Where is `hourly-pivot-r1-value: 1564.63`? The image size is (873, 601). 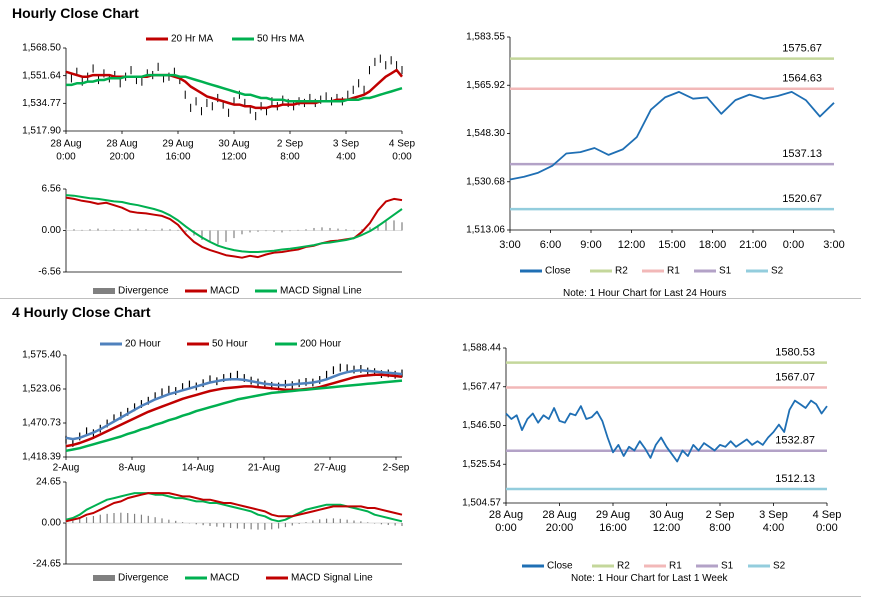
hourly-pivot-r1-value: 1564.63 is located at coordinates (802, 79).